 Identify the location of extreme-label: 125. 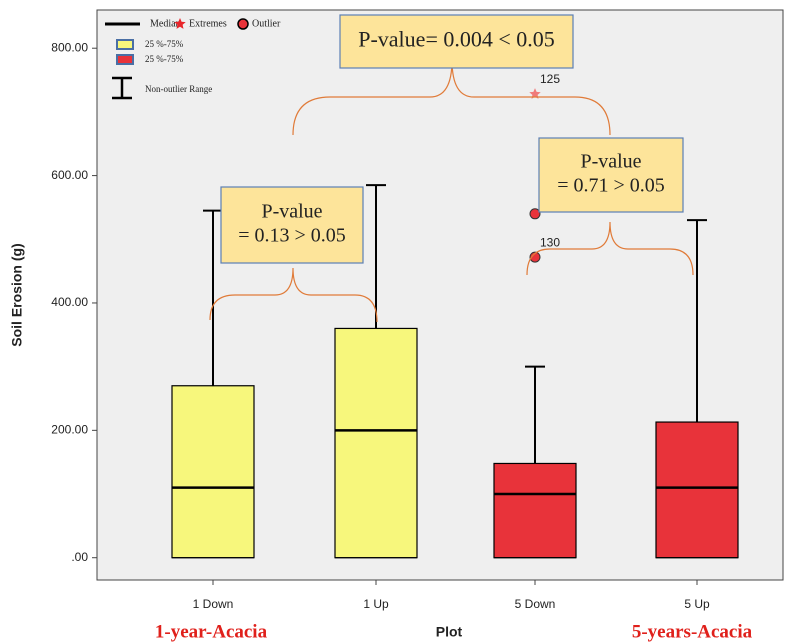
(550, 79).